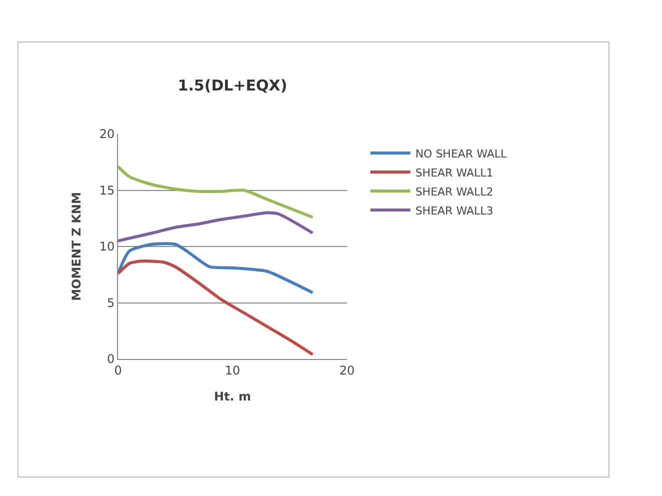 This screenshot has height=496, width=662. I want to click on y-tick-label: 5, so click(110, 303).